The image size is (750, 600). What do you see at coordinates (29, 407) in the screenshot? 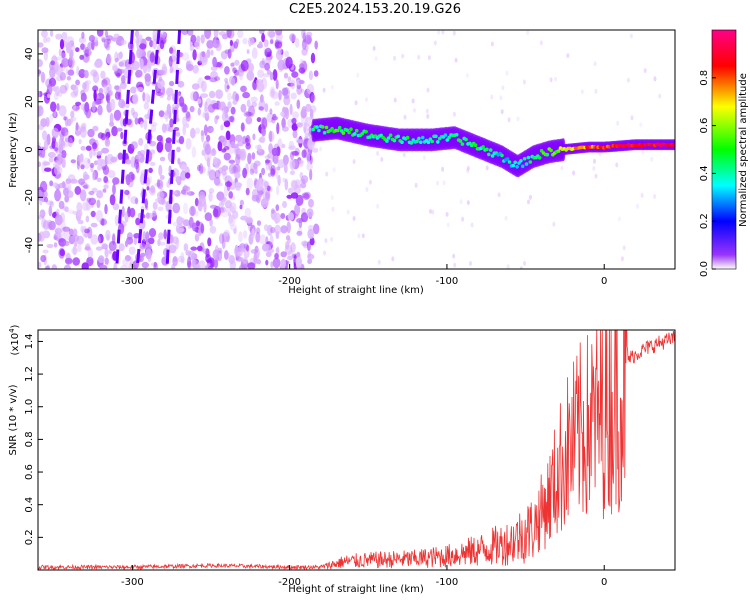
I see `bottom-y-tick-label: 1.0` at bounding box center [29, 407].